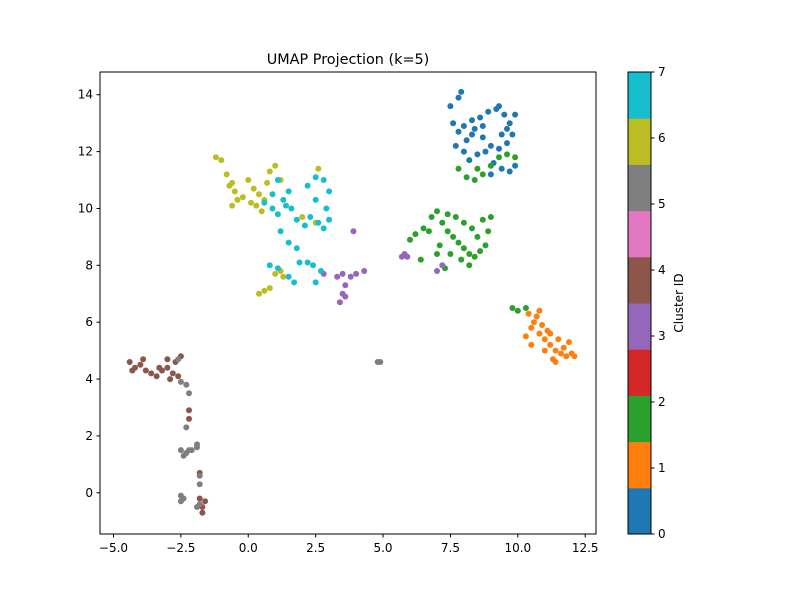 The image size is (800, 604). What do you see at coordinates (662, 336) in the screenshot?
I see `colorbar-tick-label: 3` at bounding box center [662, 336].